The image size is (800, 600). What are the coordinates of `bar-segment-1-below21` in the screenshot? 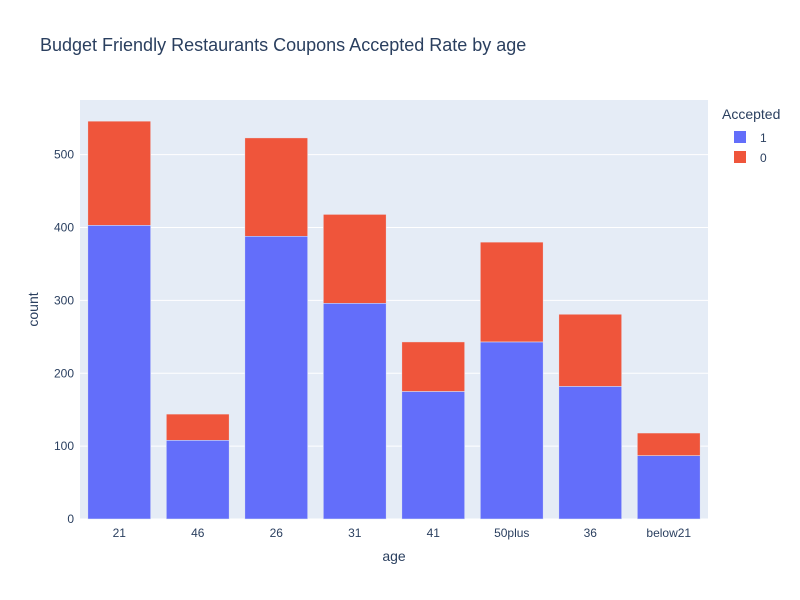 It's located at (669, 487).